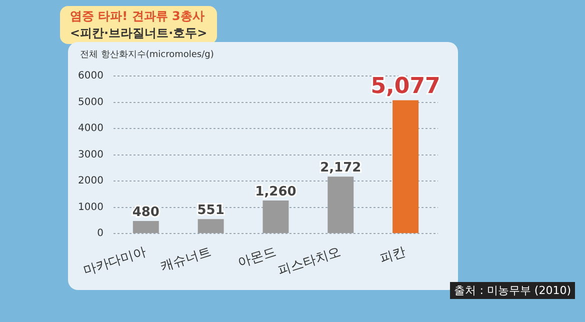 The image size is (585, 322). What do you see at coordinates (512, 290) in the screenshot?
I see `source-note: 출처 : 미농무부 (2010)` at bounding box center [512, 290].